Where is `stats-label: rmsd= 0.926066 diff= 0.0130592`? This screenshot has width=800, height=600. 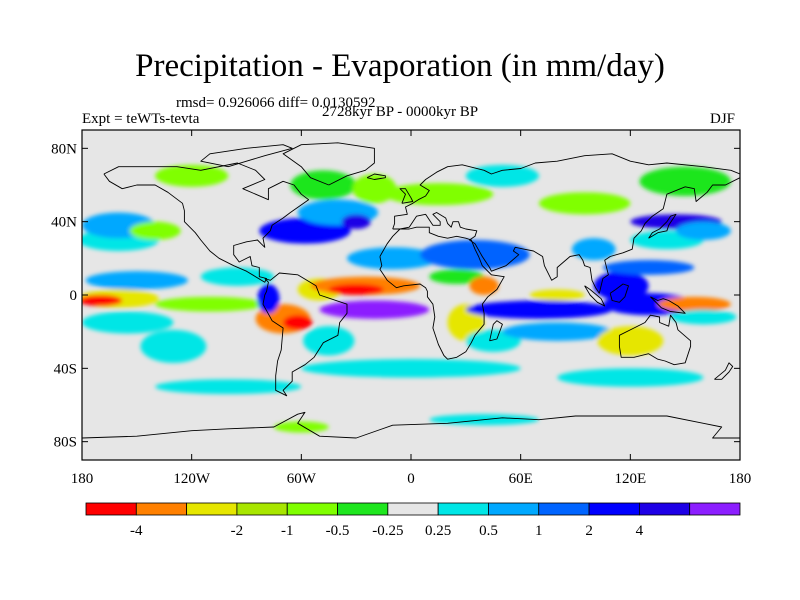
stats-label: rmsd= 0.926066 diff= 0.0130592 is located at coordinates (276, 103).